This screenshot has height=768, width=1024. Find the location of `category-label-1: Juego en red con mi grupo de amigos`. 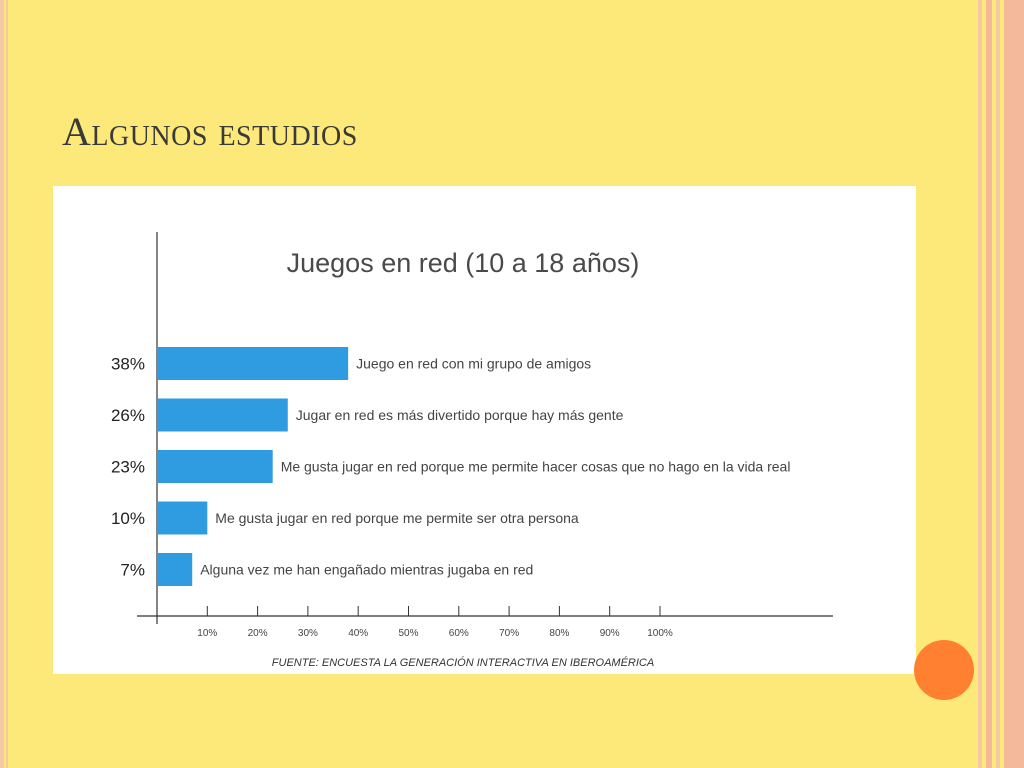

category-label-1: Juego en red con mi grupo de amigos is located at coordinates (473, 364).